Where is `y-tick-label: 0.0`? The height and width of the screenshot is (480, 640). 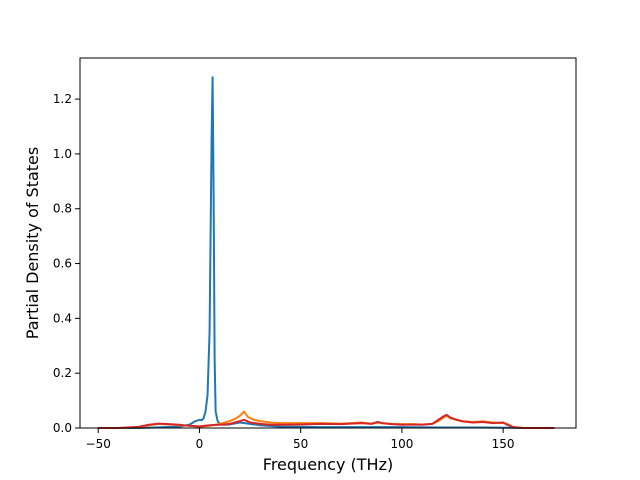
y-tick-label: 0.0 is located at coordinates (62, 428).